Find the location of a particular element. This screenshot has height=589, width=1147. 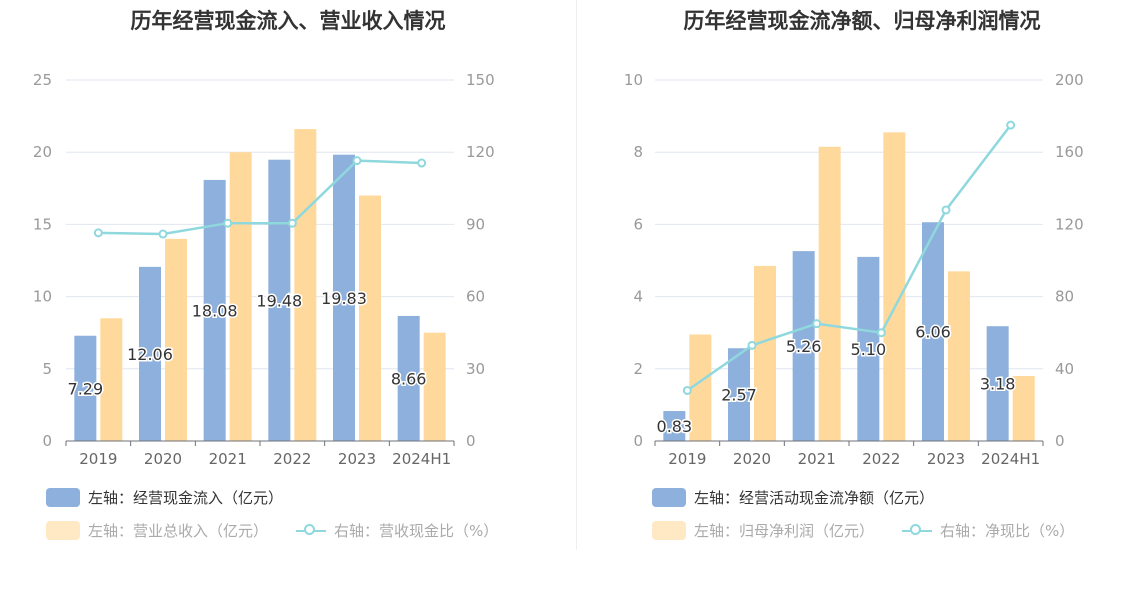

y-right-tick-label: 60 is located at coordinates (475, 297).